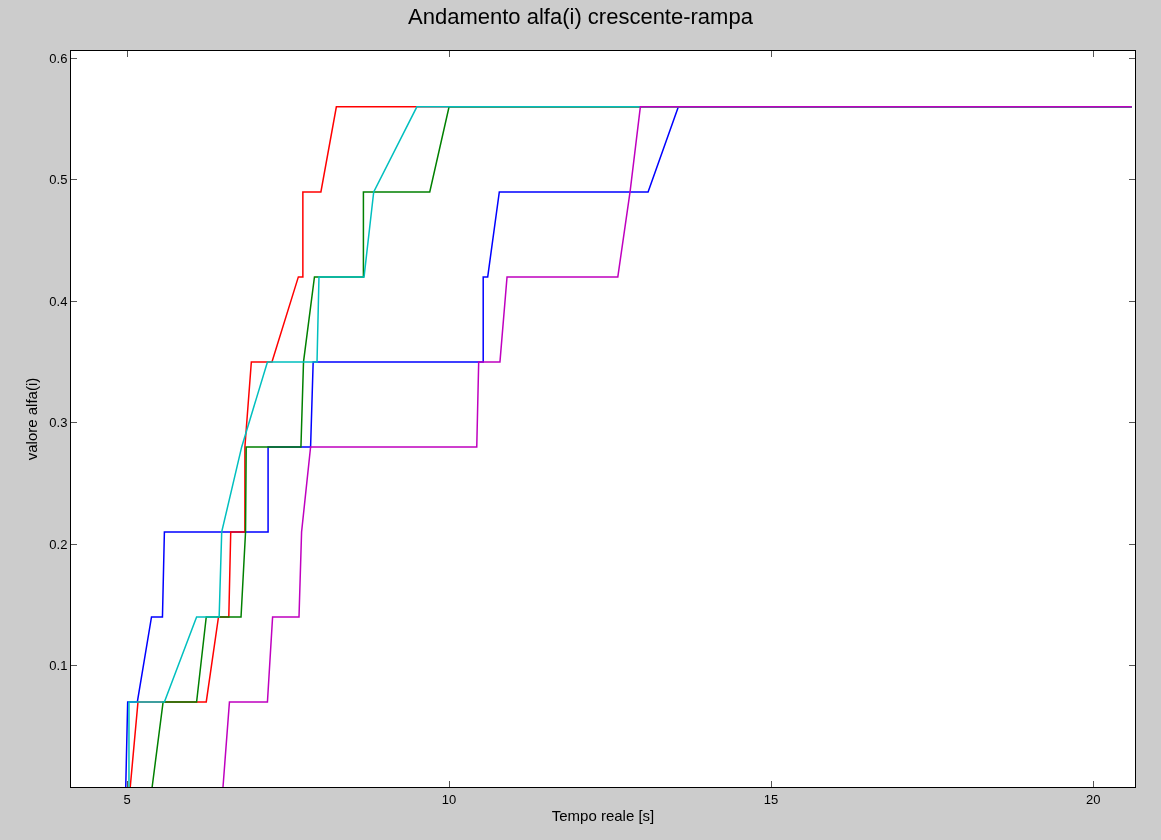  Describe the element at coordinates (31, 419) in the screenshot. I see `y-axis-title: valore alfa(i)` at that location.